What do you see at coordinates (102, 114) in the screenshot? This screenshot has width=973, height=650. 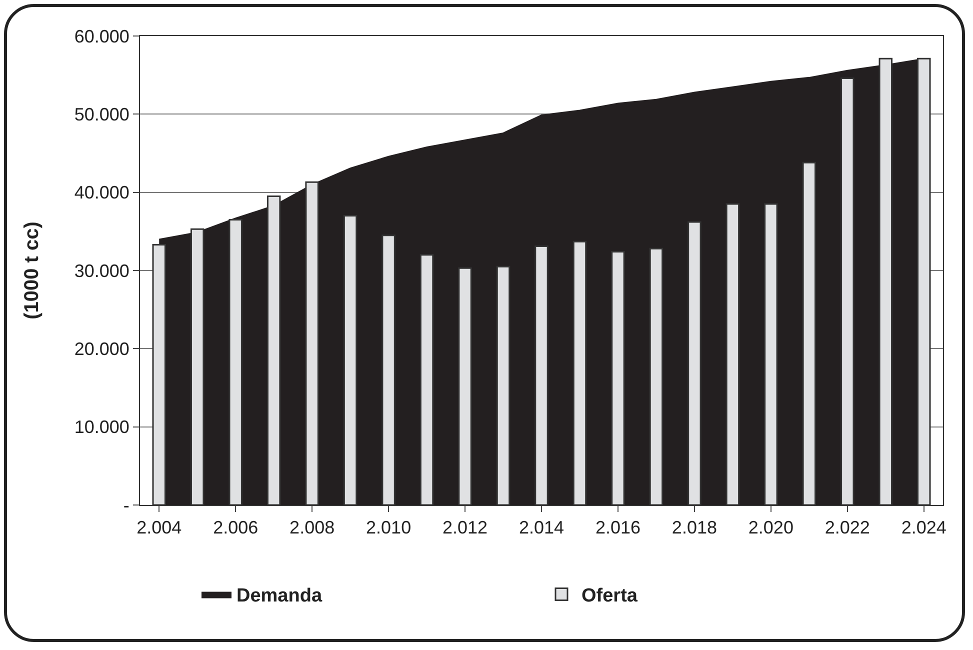 I see `y-tick-label: 50.000` at bounding box center [102, 114].